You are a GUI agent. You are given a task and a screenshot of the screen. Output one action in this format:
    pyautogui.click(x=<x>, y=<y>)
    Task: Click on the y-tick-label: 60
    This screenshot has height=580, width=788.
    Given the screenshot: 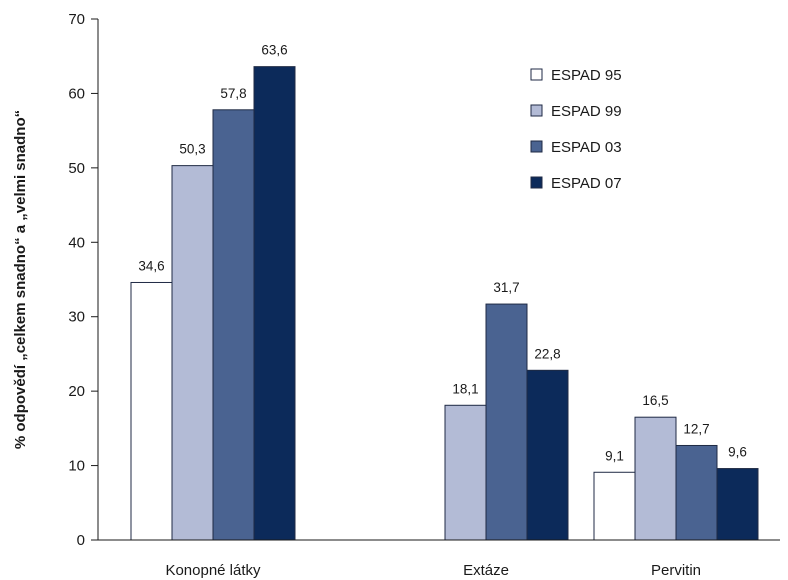 What is the action you would take?
    pyautogui.click(x=76, y=93)
    